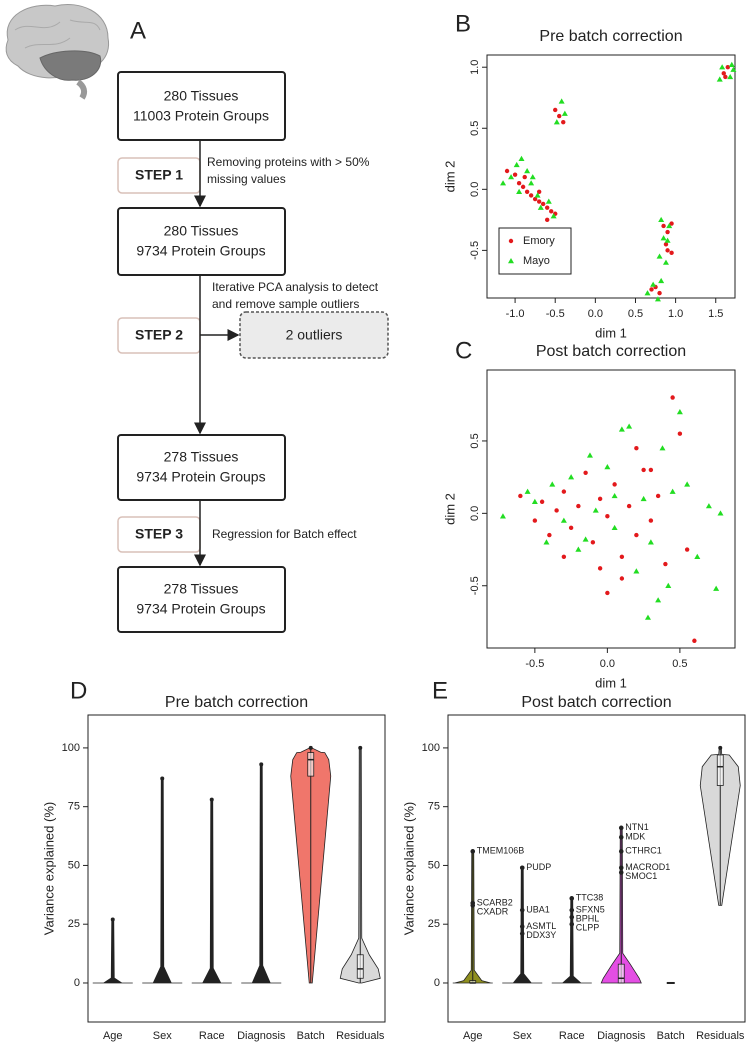  I want to click on chart-title: Post batch correction, so click(611, 351).